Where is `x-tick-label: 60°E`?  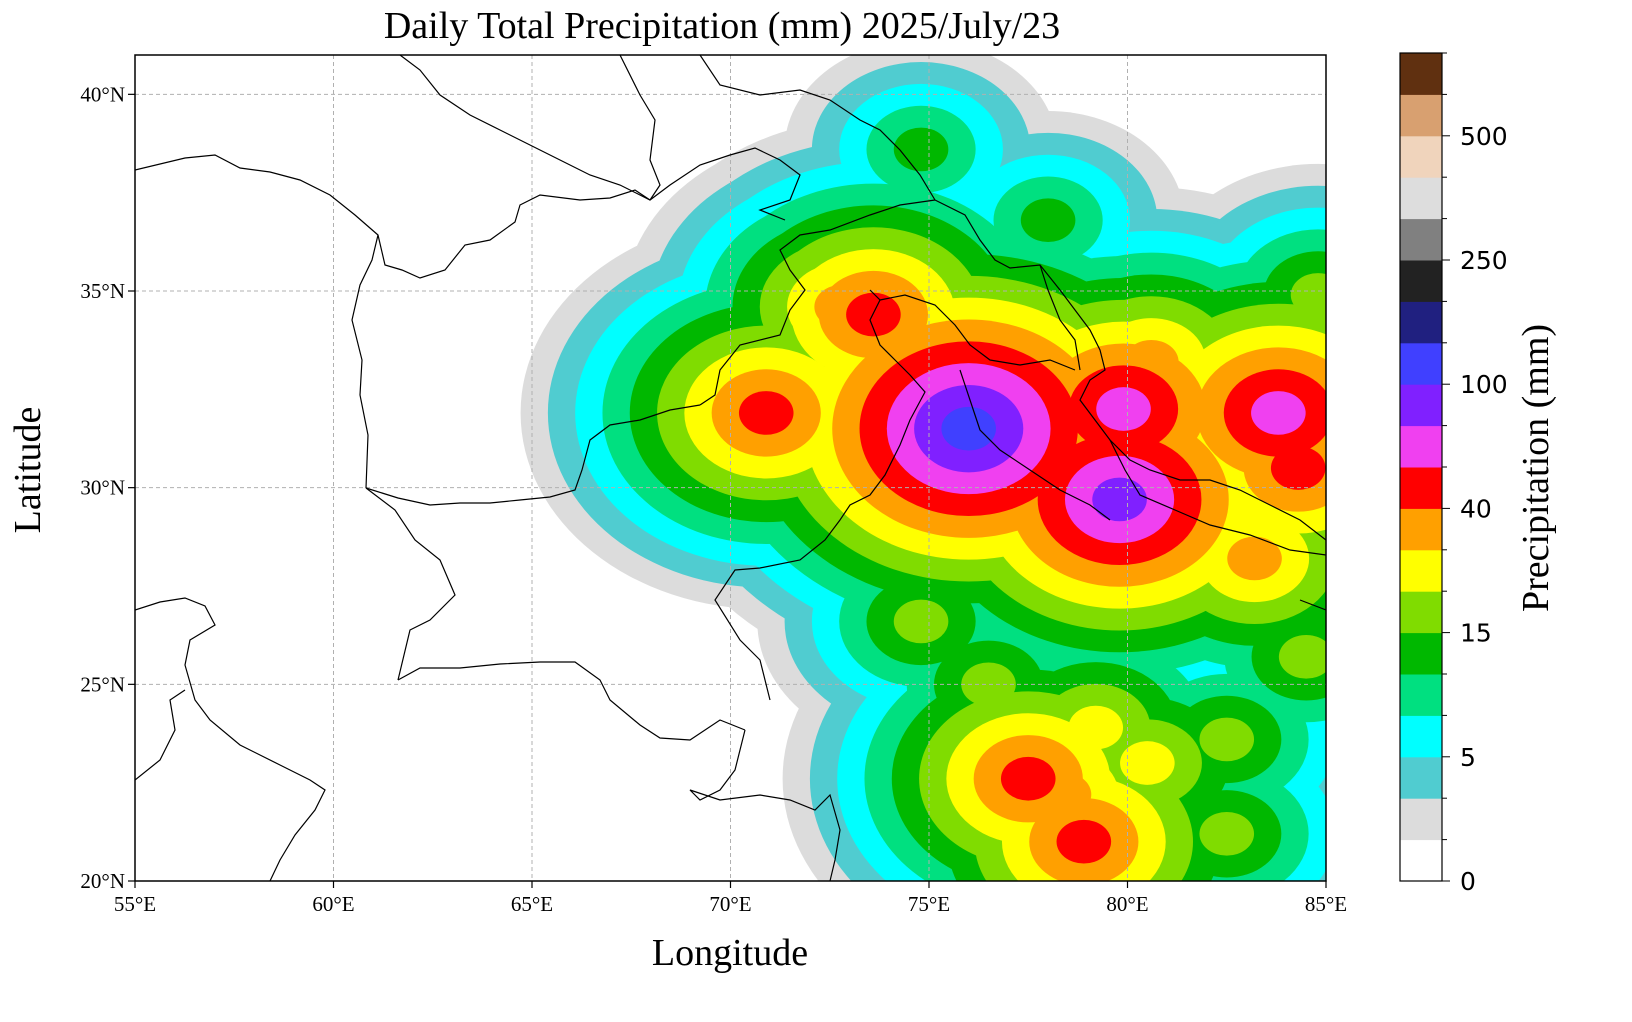
x-tick-label: 60°E is located at coordinates (333, 904).